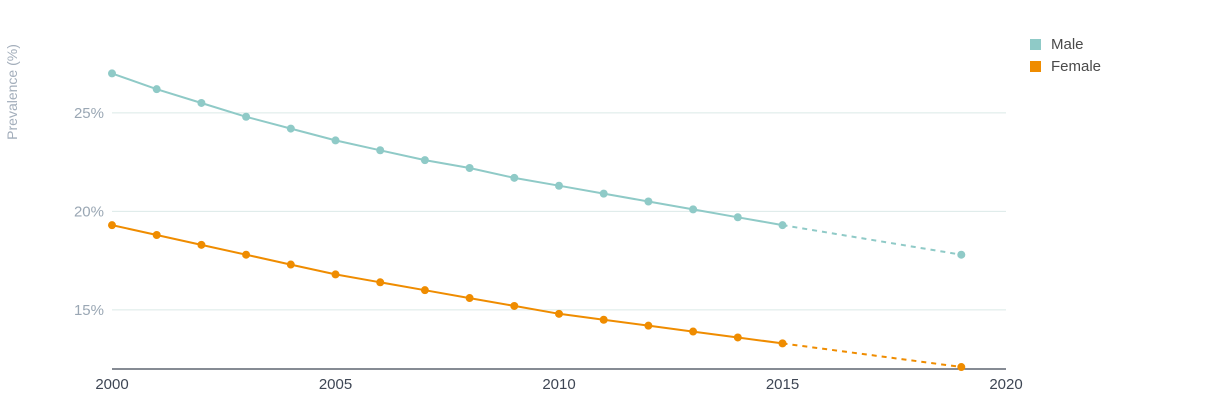  What do you see at coordinates (648, 325) in the screenshot?
I see `data-point-female-2012` at bounding box center [648, 325].